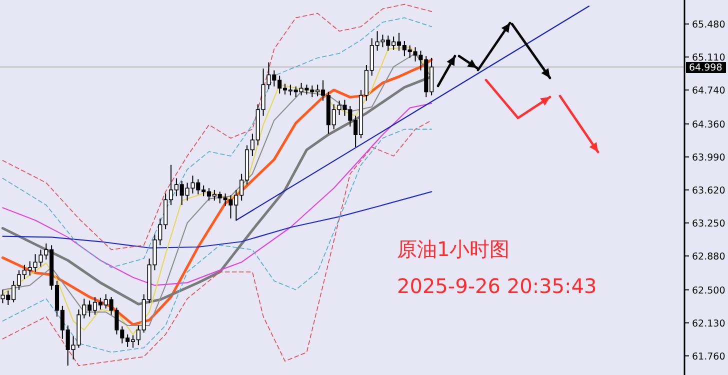 This screenshot has height=375, width=728. What do you see at coordinates (709, 224) in the screenshot?
I see `y-tick-label: 63.250` at bounding box center [709, 224].